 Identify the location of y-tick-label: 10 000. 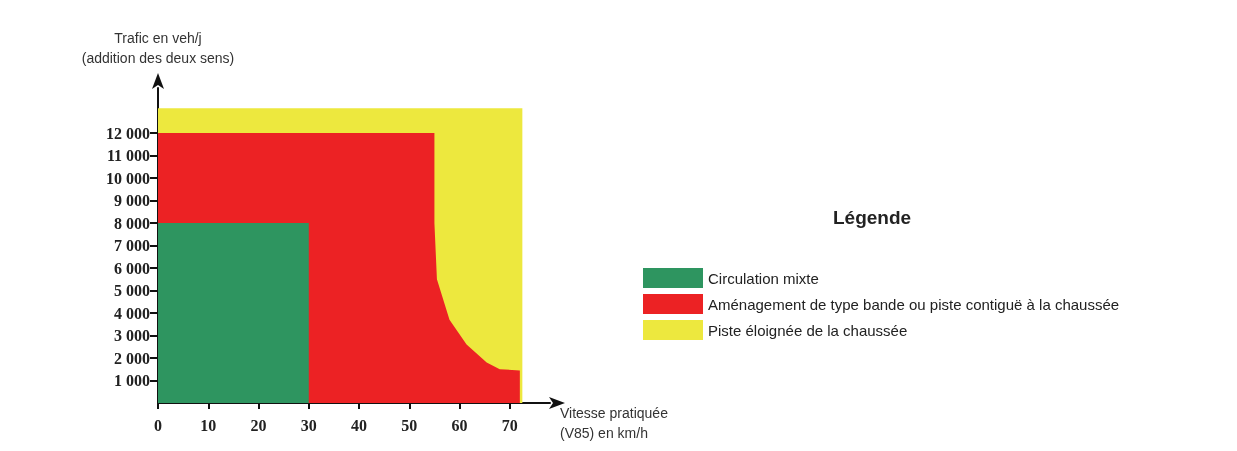
(128, 178).